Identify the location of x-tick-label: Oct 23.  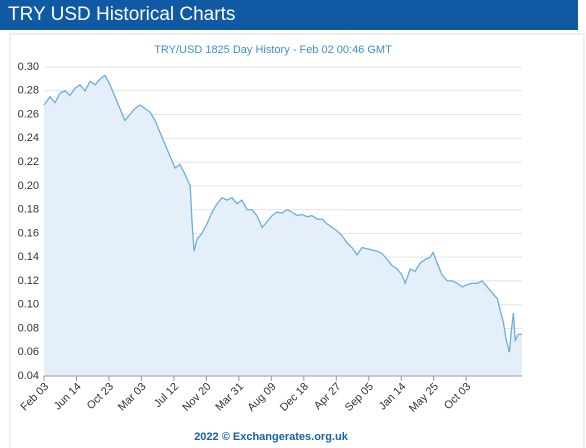
(100, 396).